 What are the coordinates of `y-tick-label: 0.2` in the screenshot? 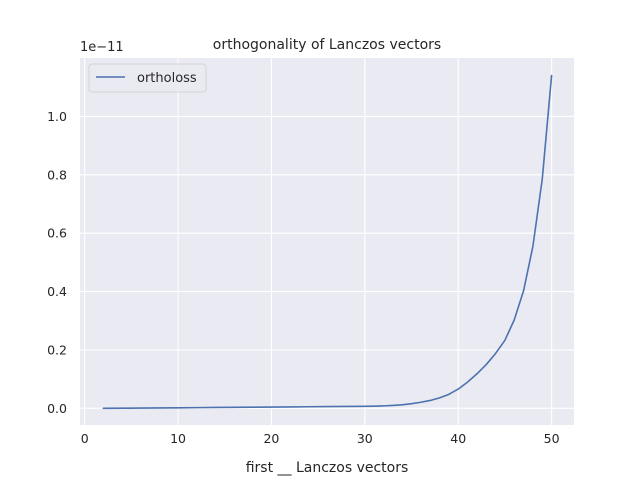 It's located at (57, 349).